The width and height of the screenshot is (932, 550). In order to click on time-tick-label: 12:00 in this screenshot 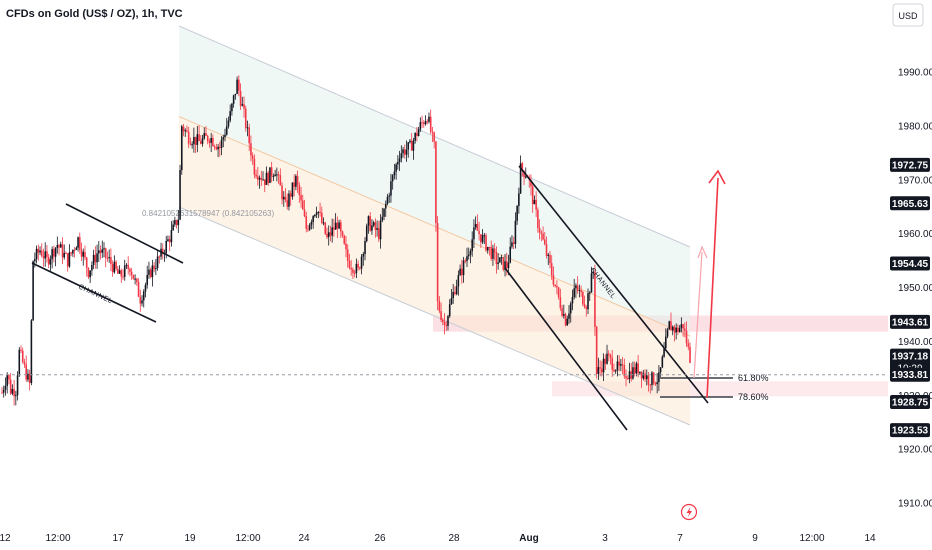, I will do `click(57, 538)`.